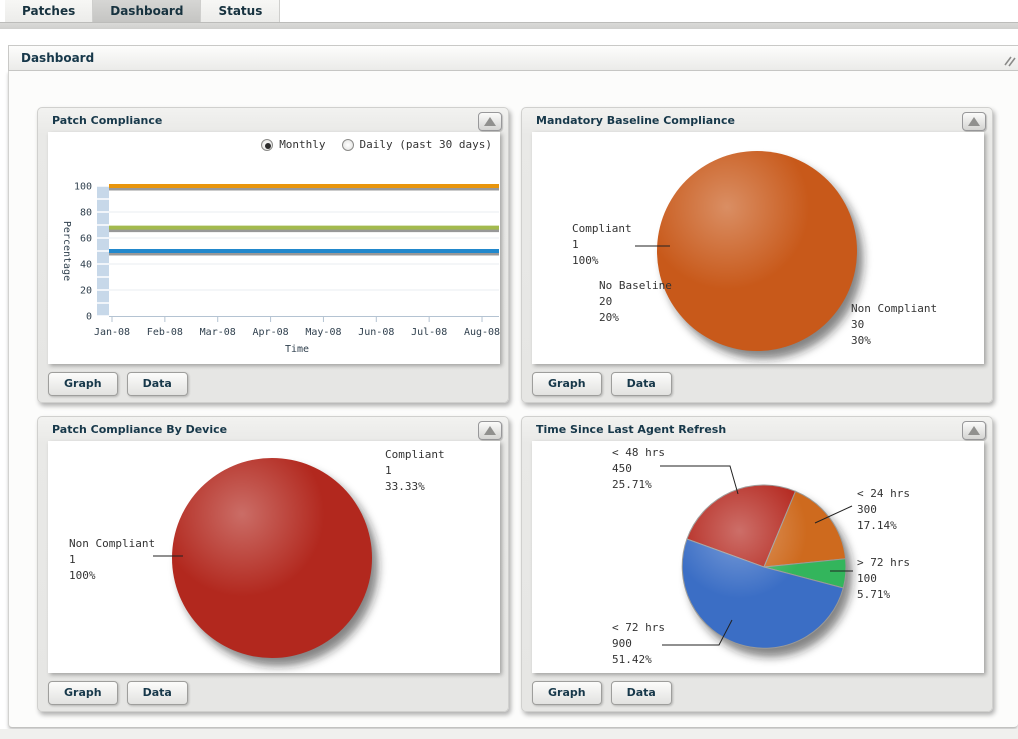  Describe the element at coordinates (1009, 59) in the screenshot. I see `double-slash-icon` at that location.